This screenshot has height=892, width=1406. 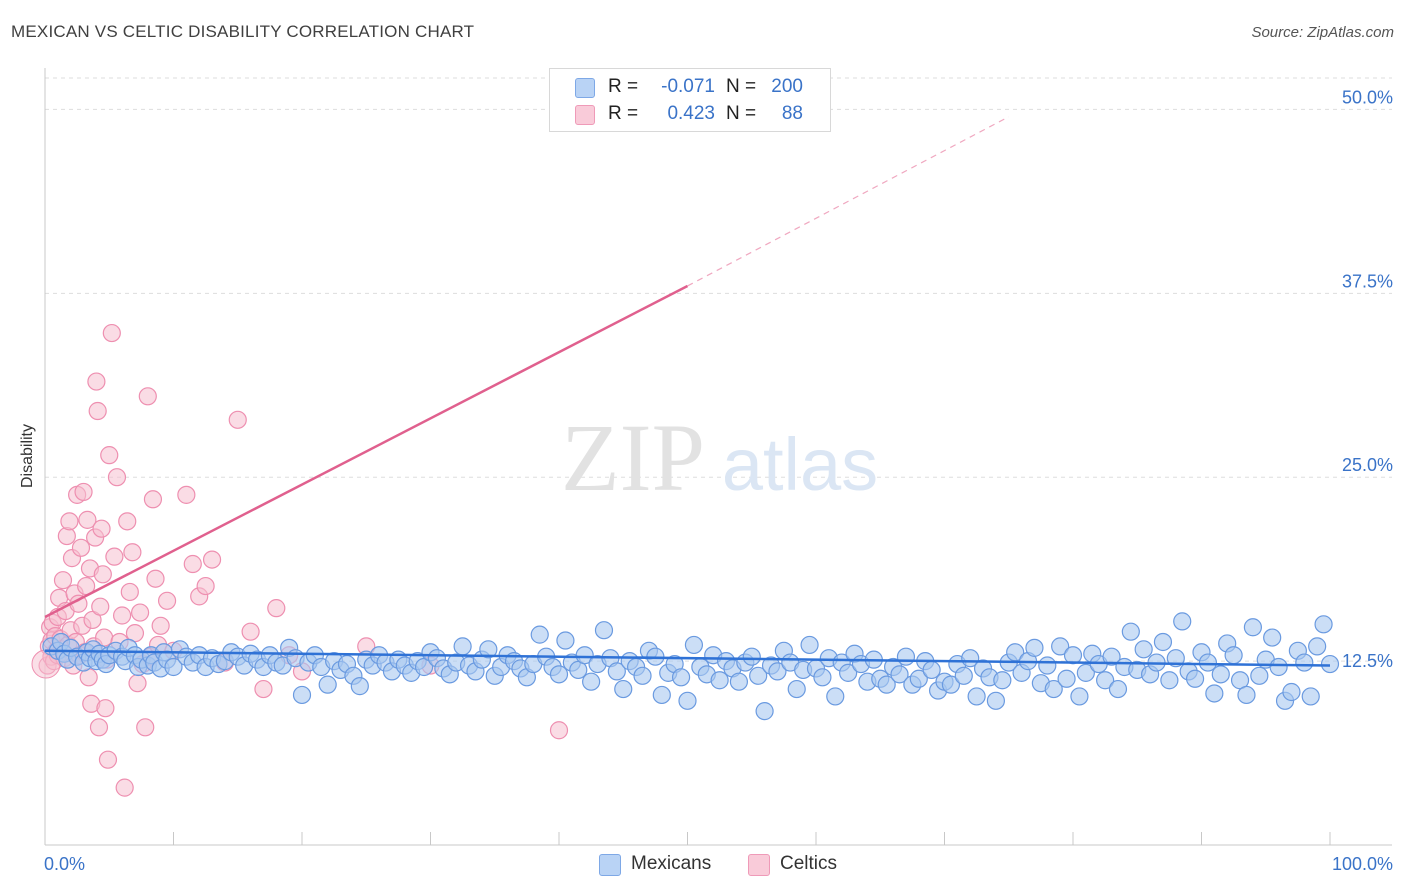 I want to click on mexicans-swatch, so click(x=610, y=865).